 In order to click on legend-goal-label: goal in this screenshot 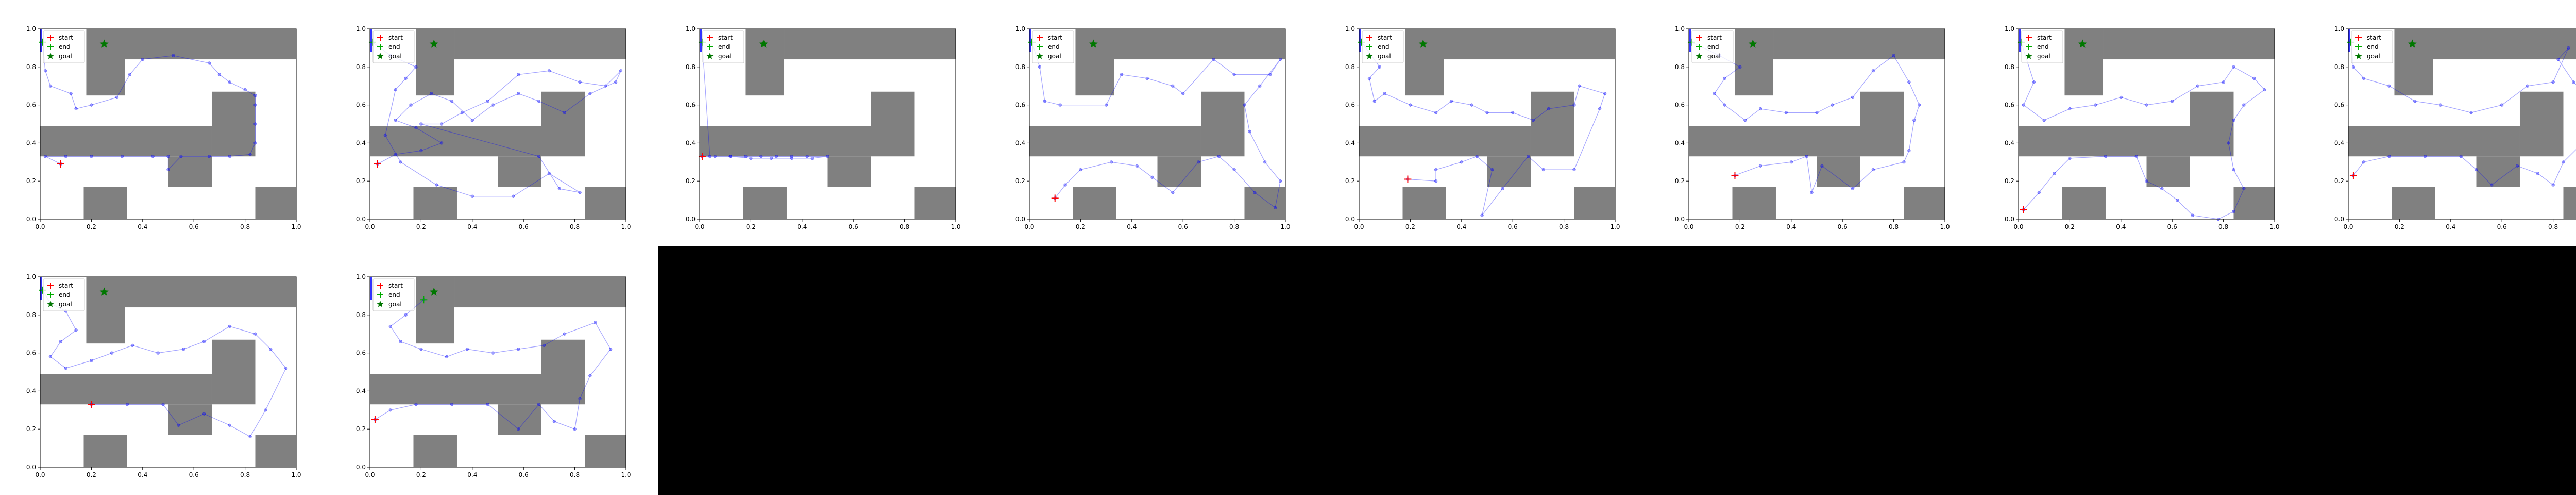, I will do `click(65, 56)`.